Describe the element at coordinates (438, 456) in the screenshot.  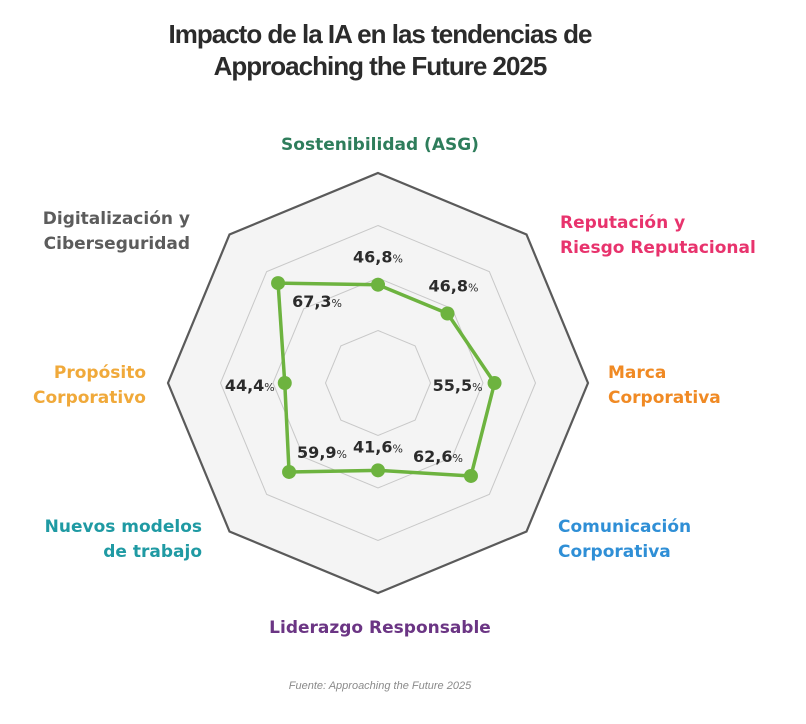
I see `value-label-4: 62,6%` at that location.